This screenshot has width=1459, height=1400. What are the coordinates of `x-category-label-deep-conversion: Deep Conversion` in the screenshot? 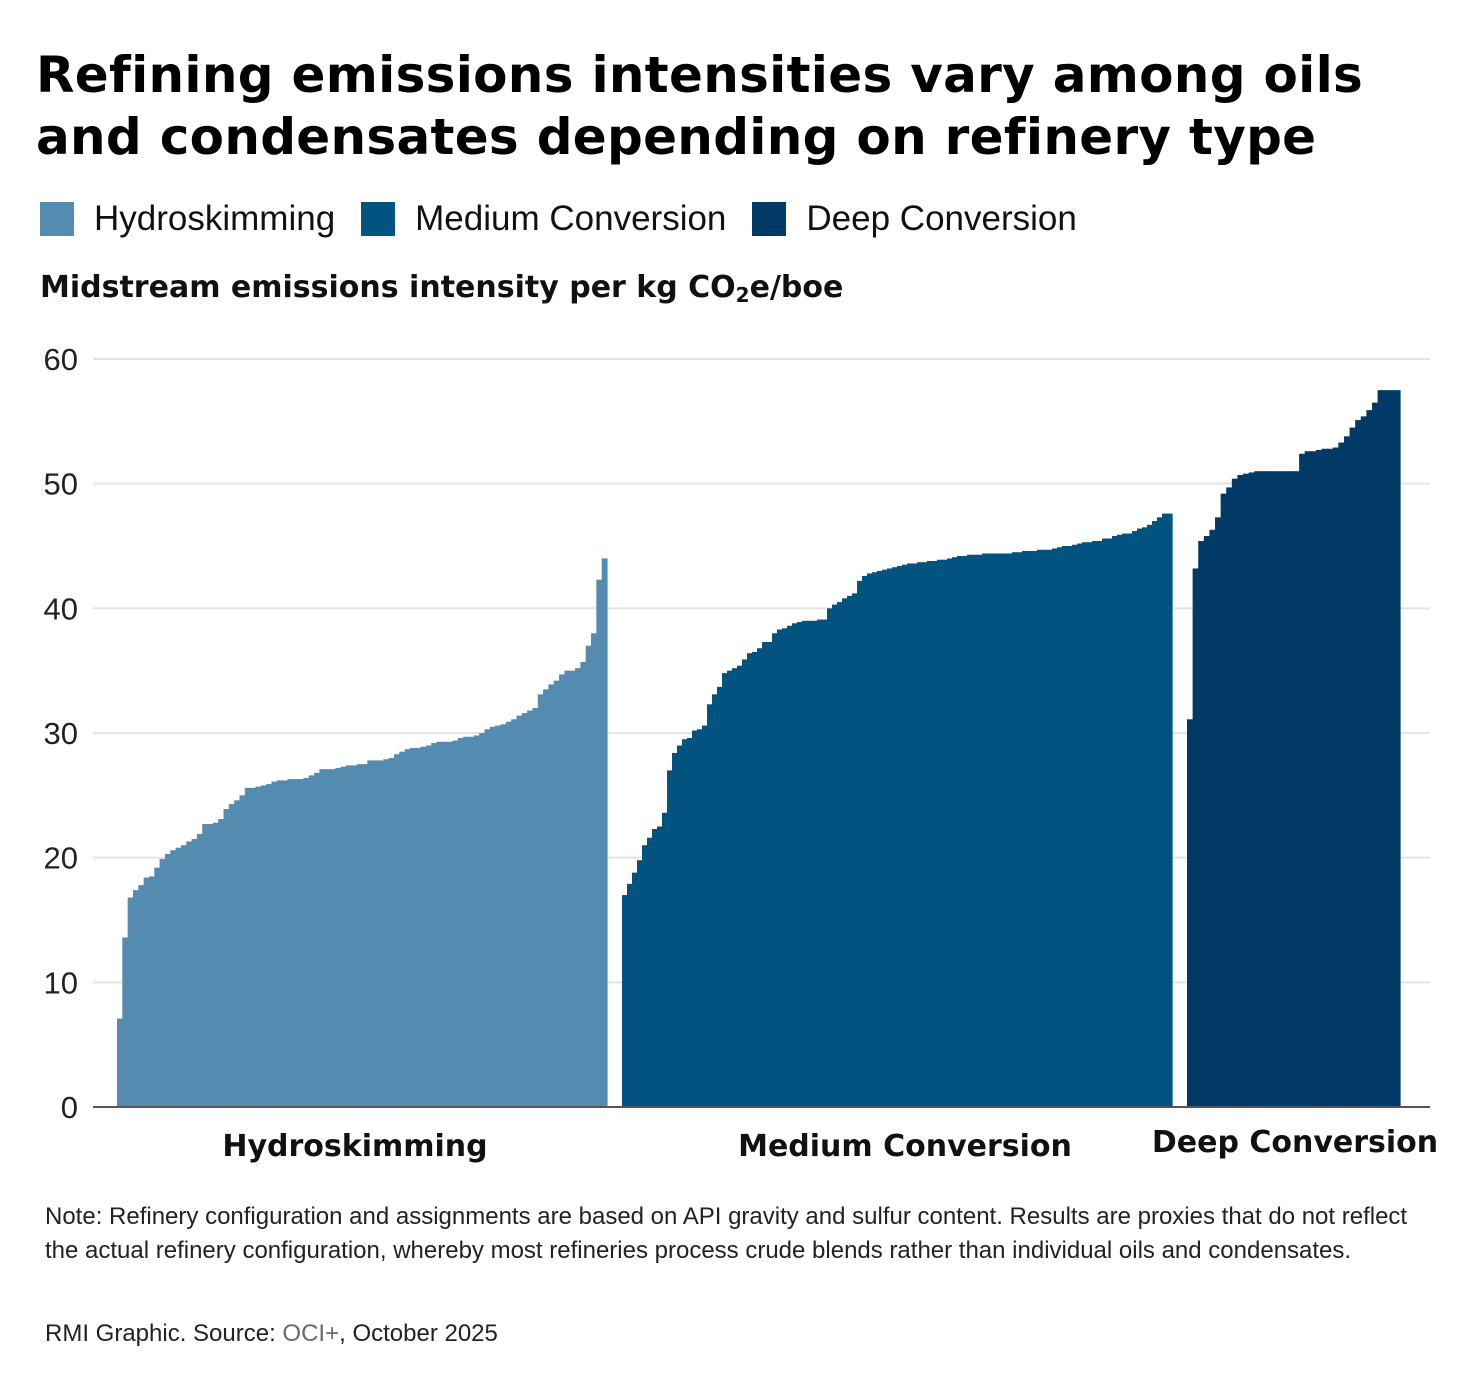 It's located at (1295, 1142).